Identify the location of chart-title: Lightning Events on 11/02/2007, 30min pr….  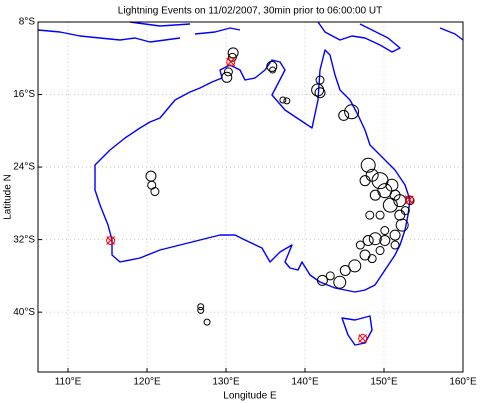
(250, 11).